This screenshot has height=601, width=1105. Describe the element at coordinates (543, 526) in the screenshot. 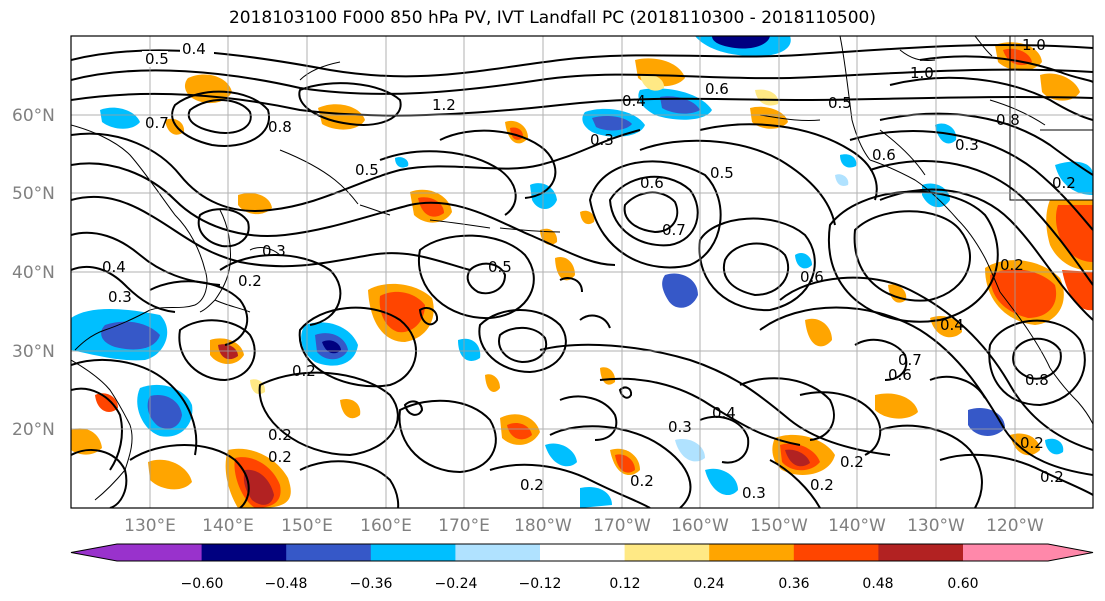

I see `lon-tick-label: 180°W` at that location.